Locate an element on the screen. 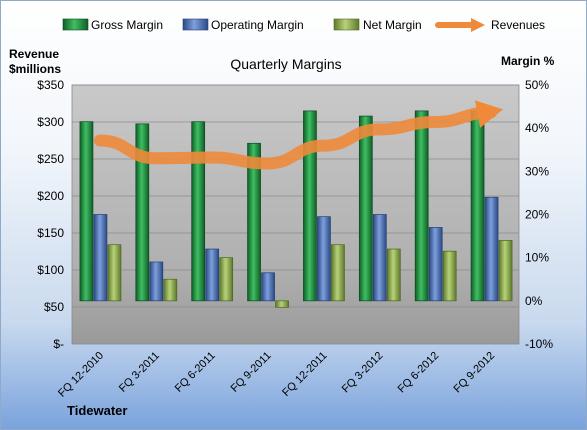  x-axis-tick-label: FQ 6-2011 is located at coordinates (195, 372).